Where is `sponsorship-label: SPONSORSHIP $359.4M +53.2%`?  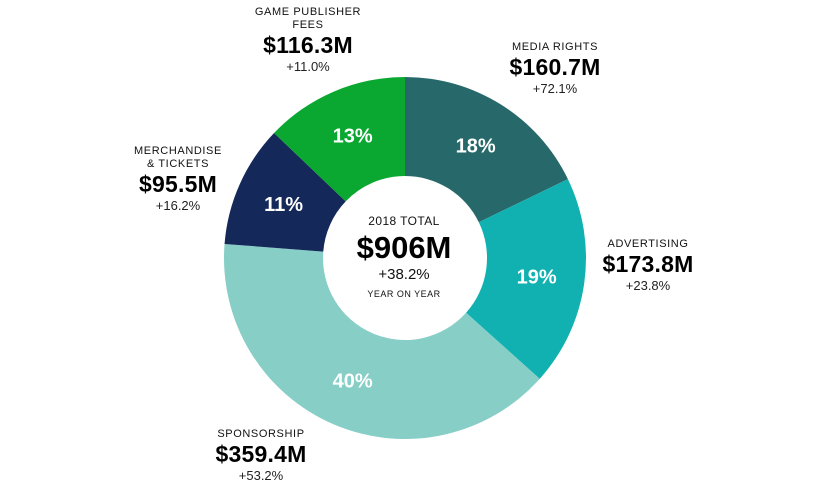 sponsorship-label: SPONSORSHIP $359.4M +53.2% is located at coordinates (261, 456).